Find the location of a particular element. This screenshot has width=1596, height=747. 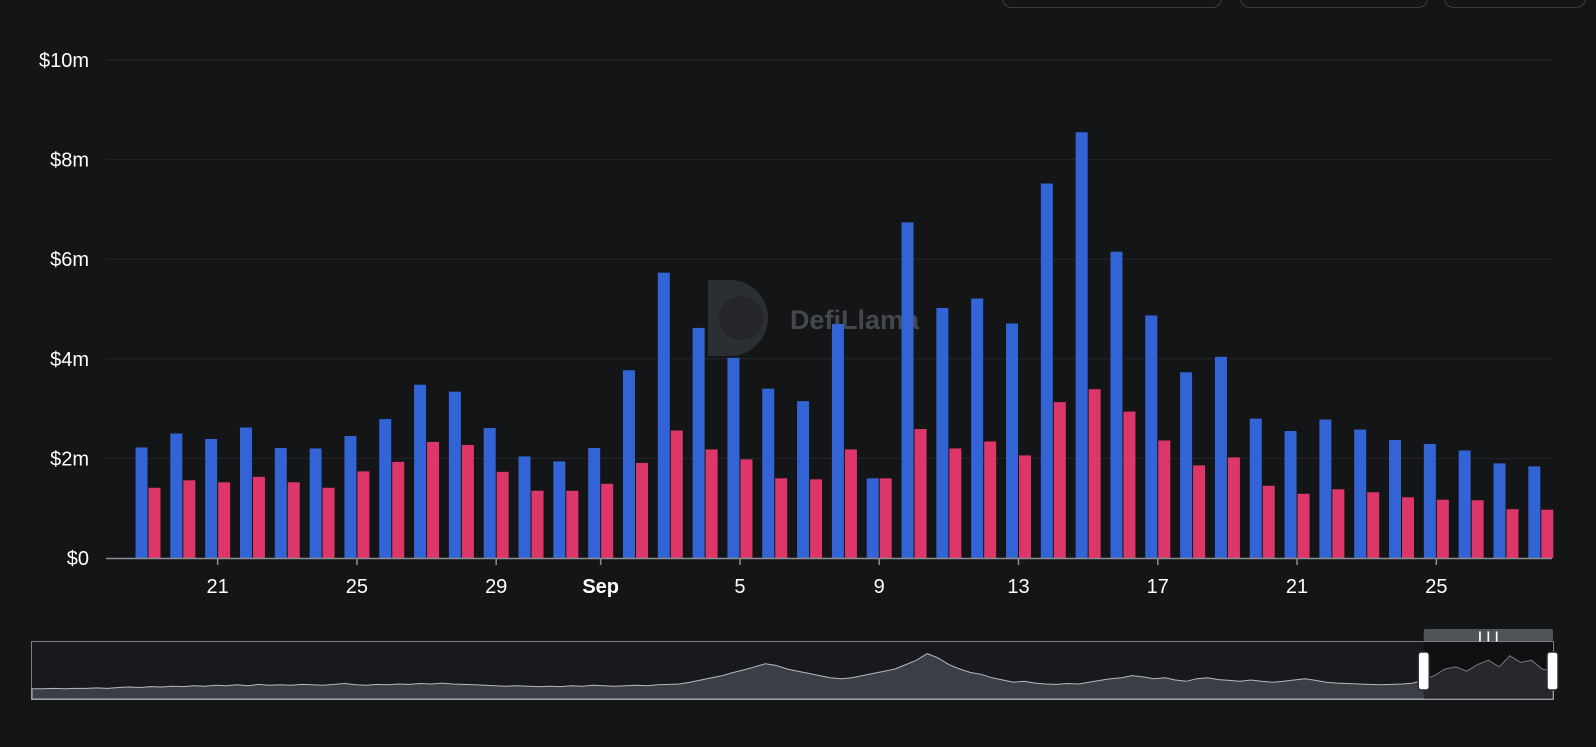

y-axis-ticks: $0 $2m $4m $6m $8m $10m is located at coordinates (64, 310).